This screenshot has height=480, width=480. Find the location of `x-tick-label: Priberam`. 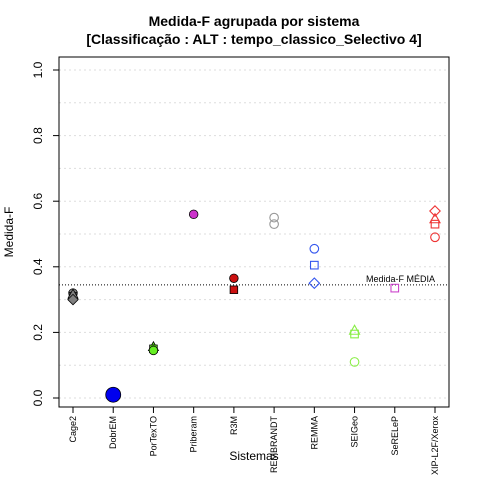

x-tick-label: Priberam is located at coordinates (194, 434).